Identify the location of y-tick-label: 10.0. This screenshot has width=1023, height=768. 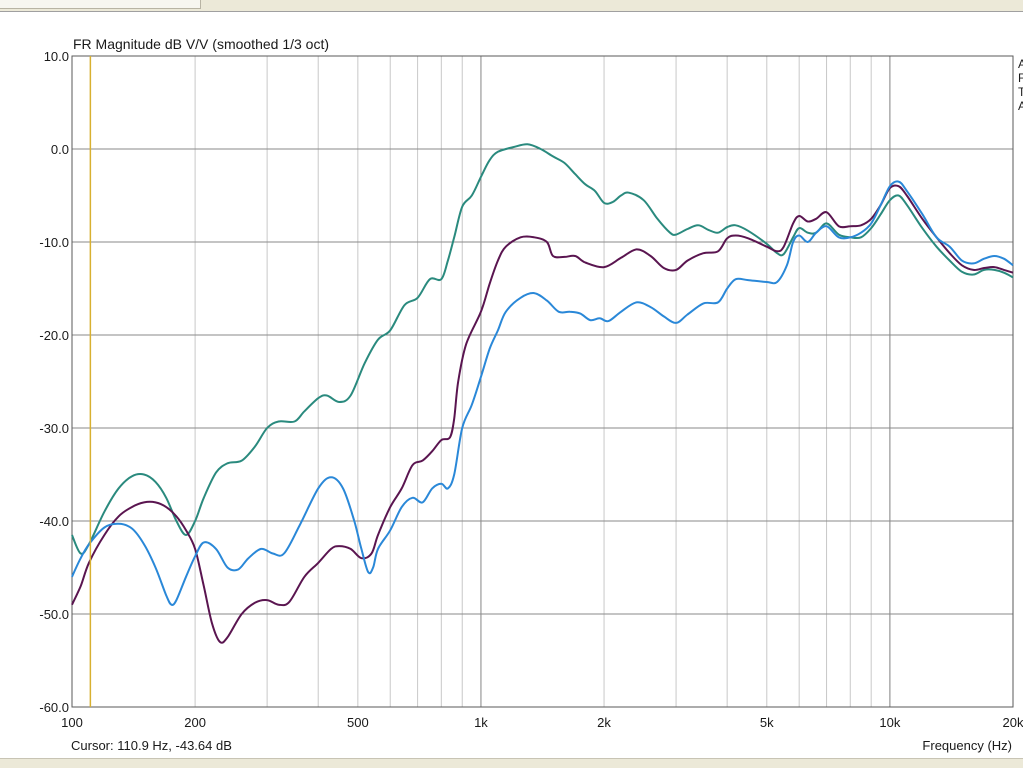
(56, 56).